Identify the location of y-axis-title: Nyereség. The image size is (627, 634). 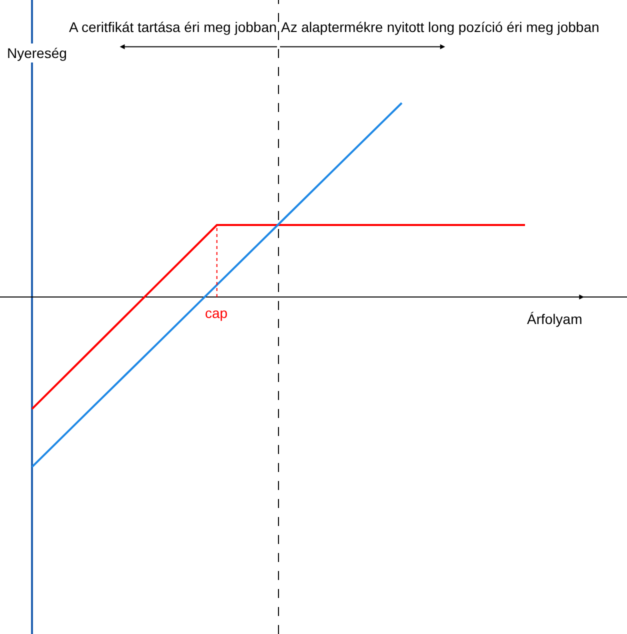
(37, 53).